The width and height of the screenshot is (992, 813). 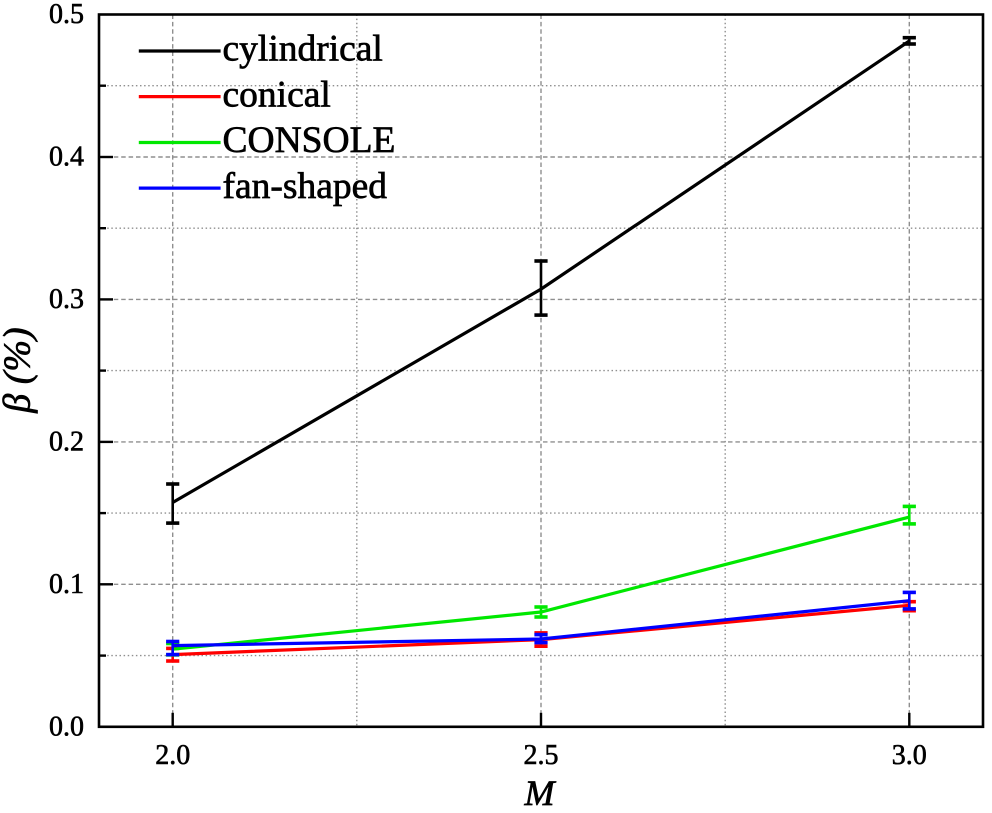 What do you see at coordinates (66, 15) in the screenshot?
I see `svg-text: 0.5` at bounding box center [66, 15].